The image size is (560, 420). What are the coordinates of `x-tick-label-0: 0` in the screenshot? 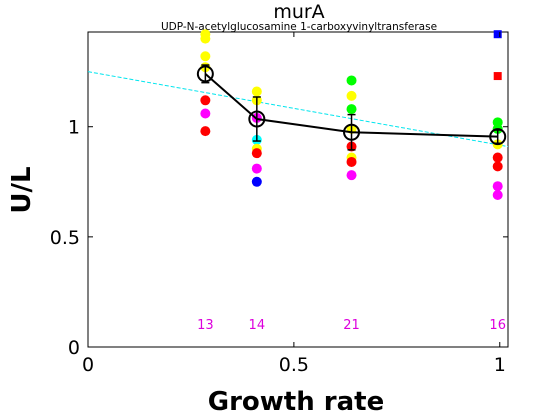 It's located at (88, 365).